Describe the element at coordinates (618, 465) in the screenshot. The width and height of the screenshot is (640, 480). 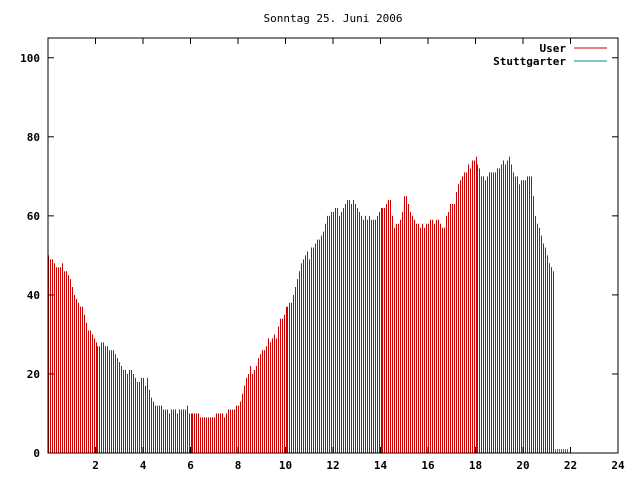
I see `x-tick-label: 24` at that location.